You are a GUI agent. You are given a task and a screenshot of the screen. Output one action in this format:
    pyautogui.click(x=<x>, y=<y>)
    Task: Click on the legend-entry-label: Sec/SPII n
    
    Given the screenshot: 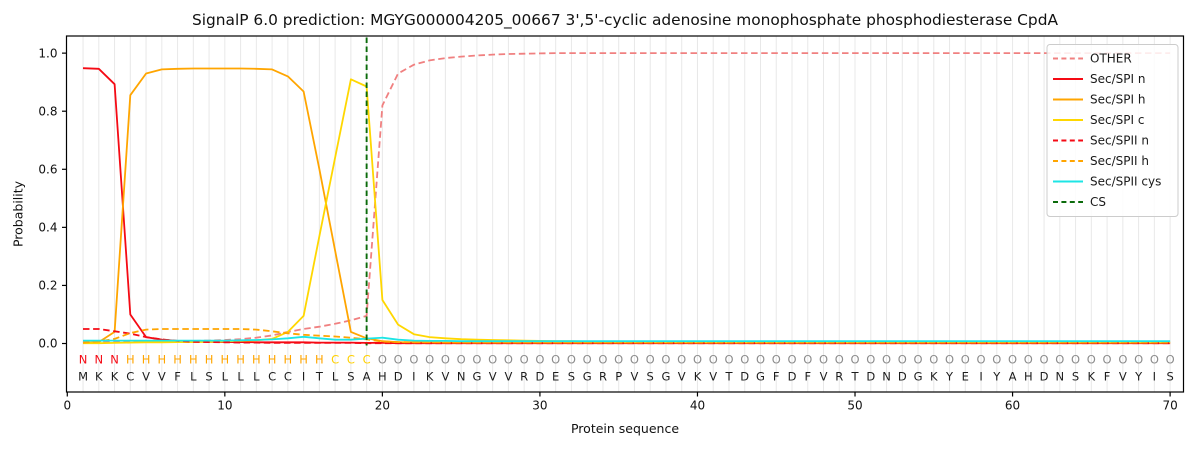 What is the action you would take?
    pyautogui.click(x=1119, y=141)
    